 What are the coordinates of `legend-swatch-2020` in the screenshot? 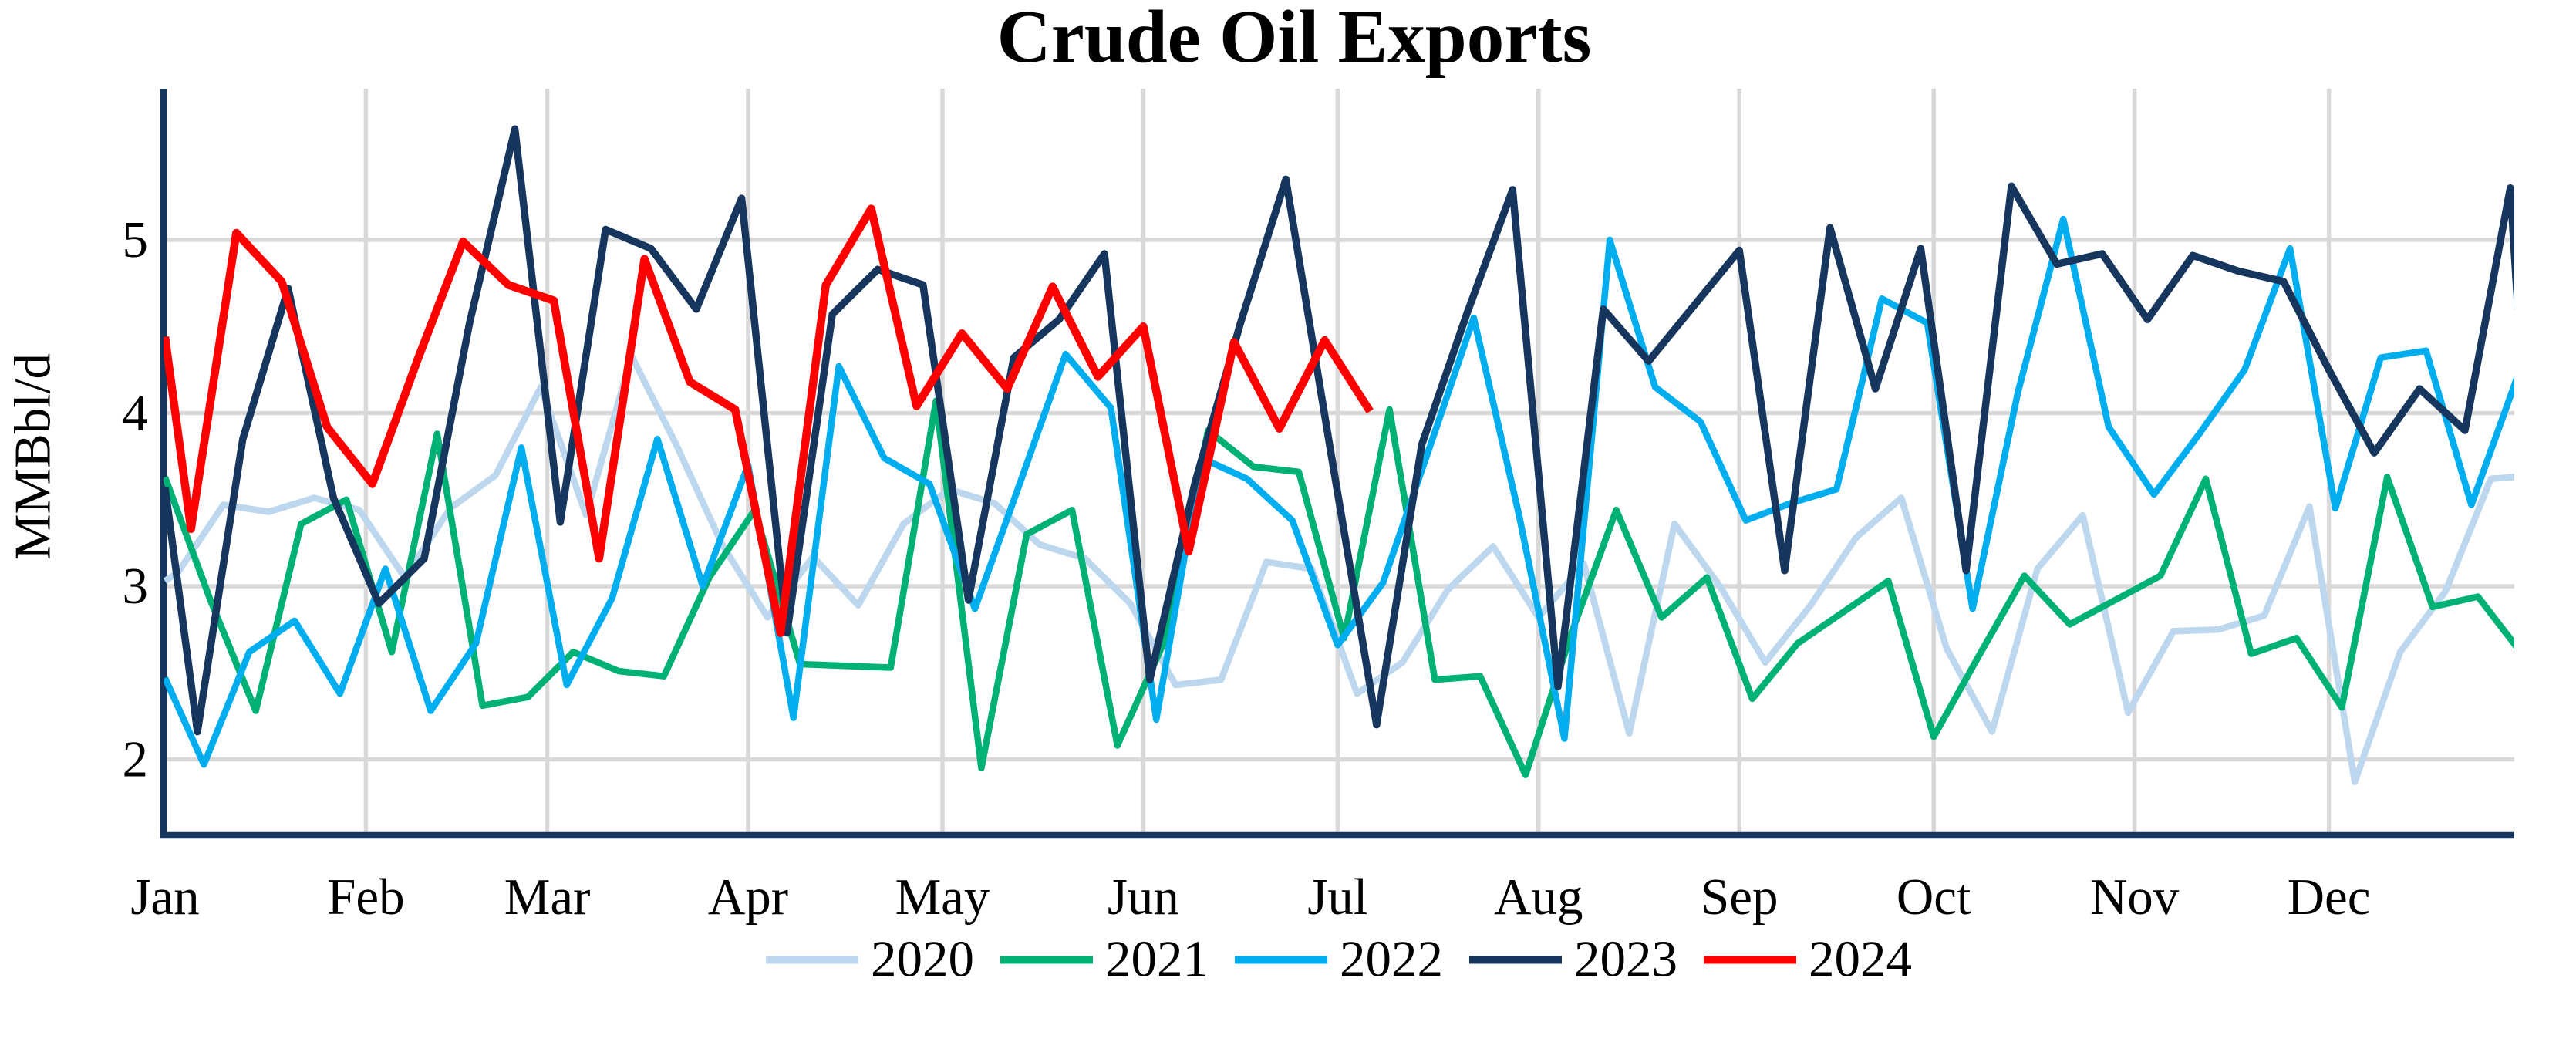 It's located at (812, 959).